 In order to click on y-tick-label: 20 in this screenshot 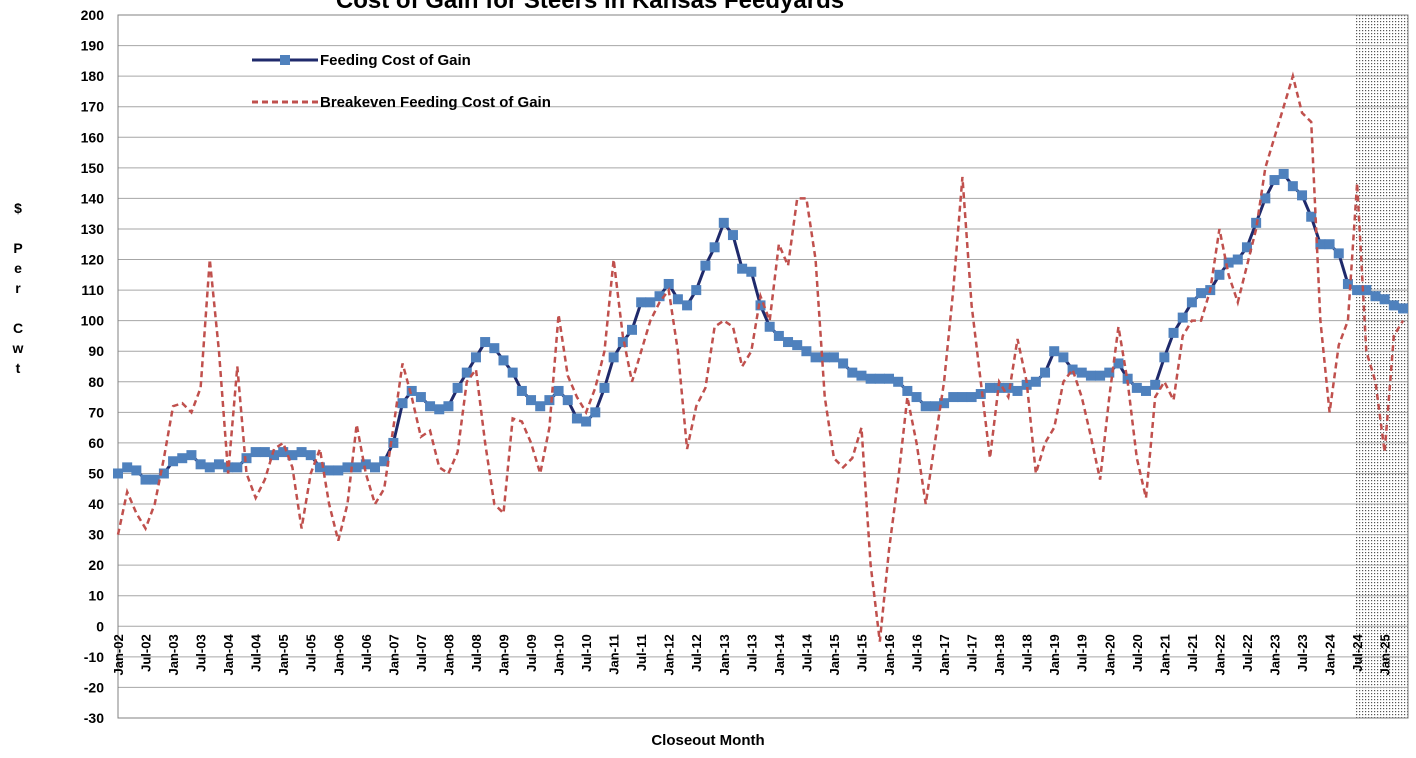, I will do `click(96, 565)`.